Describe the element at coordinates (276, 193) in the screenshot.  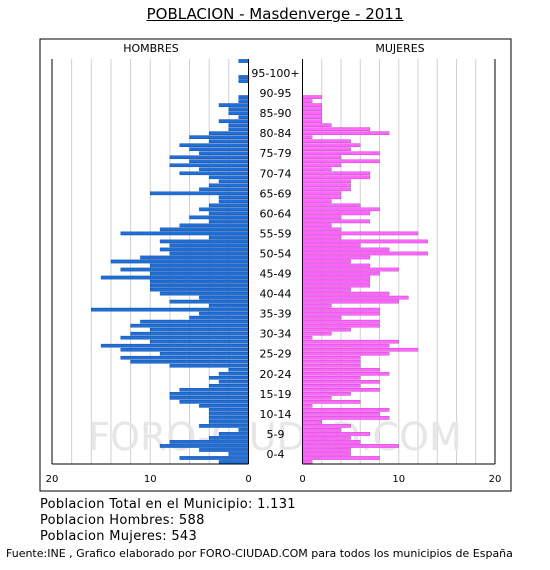
I see `age-group-label: 65-69` at that location.